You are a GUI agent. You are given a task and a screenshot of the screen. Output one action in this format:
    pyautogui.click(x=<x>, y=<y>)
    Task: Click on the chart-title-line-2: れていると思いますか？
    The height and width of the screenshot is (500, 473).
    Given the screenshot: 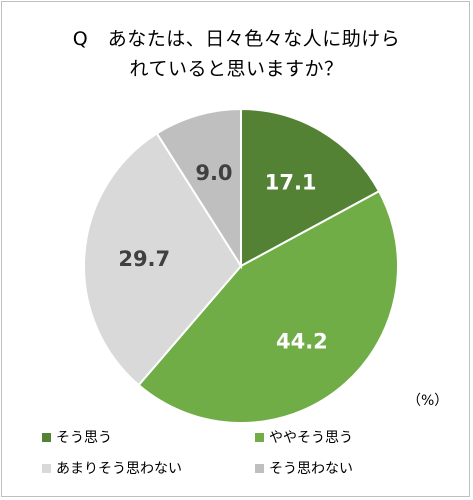 What is the action you would take?
    pyautogui.click(x=236, y=69)
    